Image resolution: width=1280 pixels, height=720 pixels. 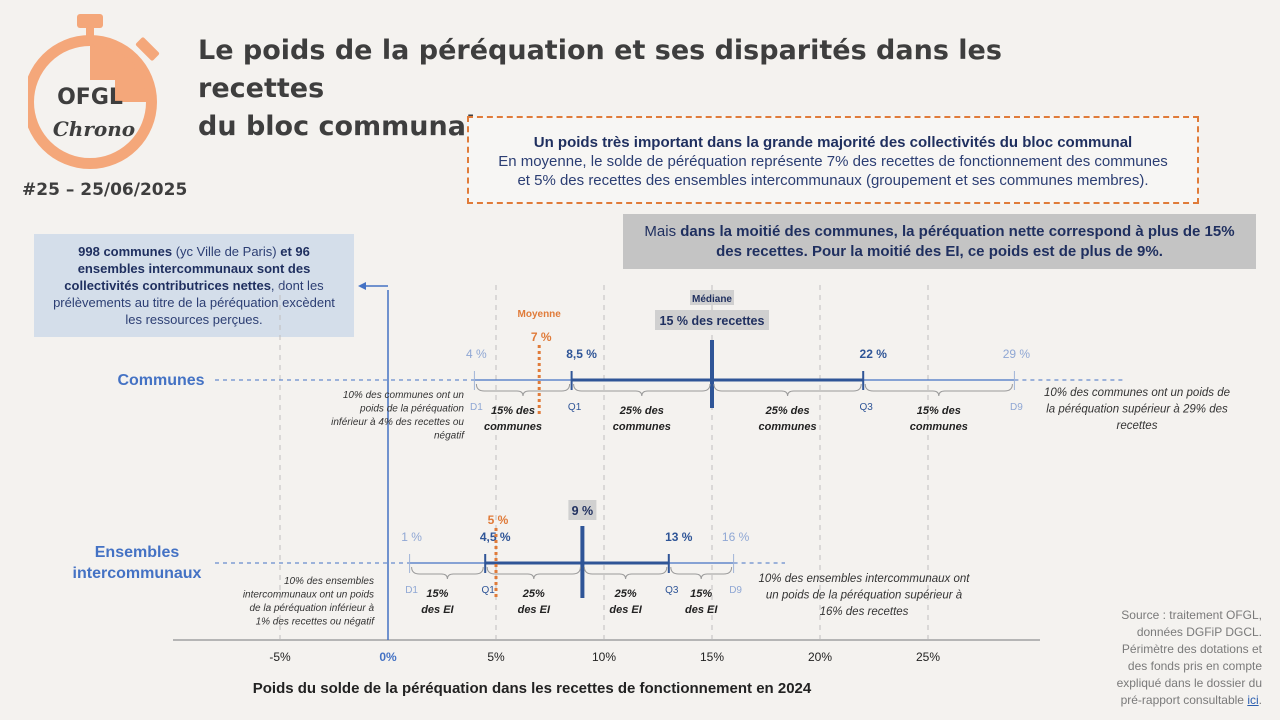 What do you see at coordinates (1016, 407) in the screenshot?
I see `communes-point-label-d9: D9` at bounding box center [1016, 407].